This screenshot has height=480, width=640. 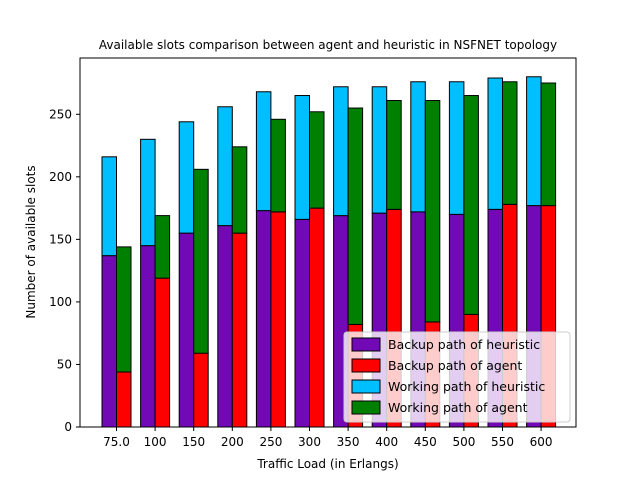 What do you see at coordinates (328, 438) in the screenshot?
I see `x-axis: 75.0 100 150 200 250 300 350 400 450 500 550 600` at bounding box center [328, 438].